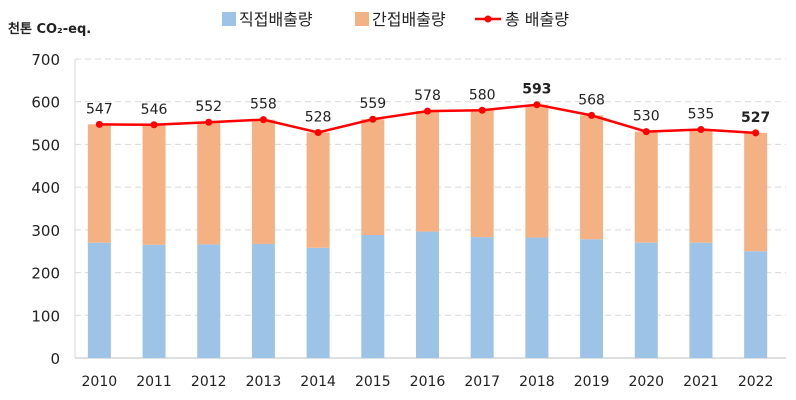 Image resolution: width=796 pixels, height=400 pixels. Describe the element at coordinates (45, 145) in the screenshot. I see `y-tick-label: 500` at that location.